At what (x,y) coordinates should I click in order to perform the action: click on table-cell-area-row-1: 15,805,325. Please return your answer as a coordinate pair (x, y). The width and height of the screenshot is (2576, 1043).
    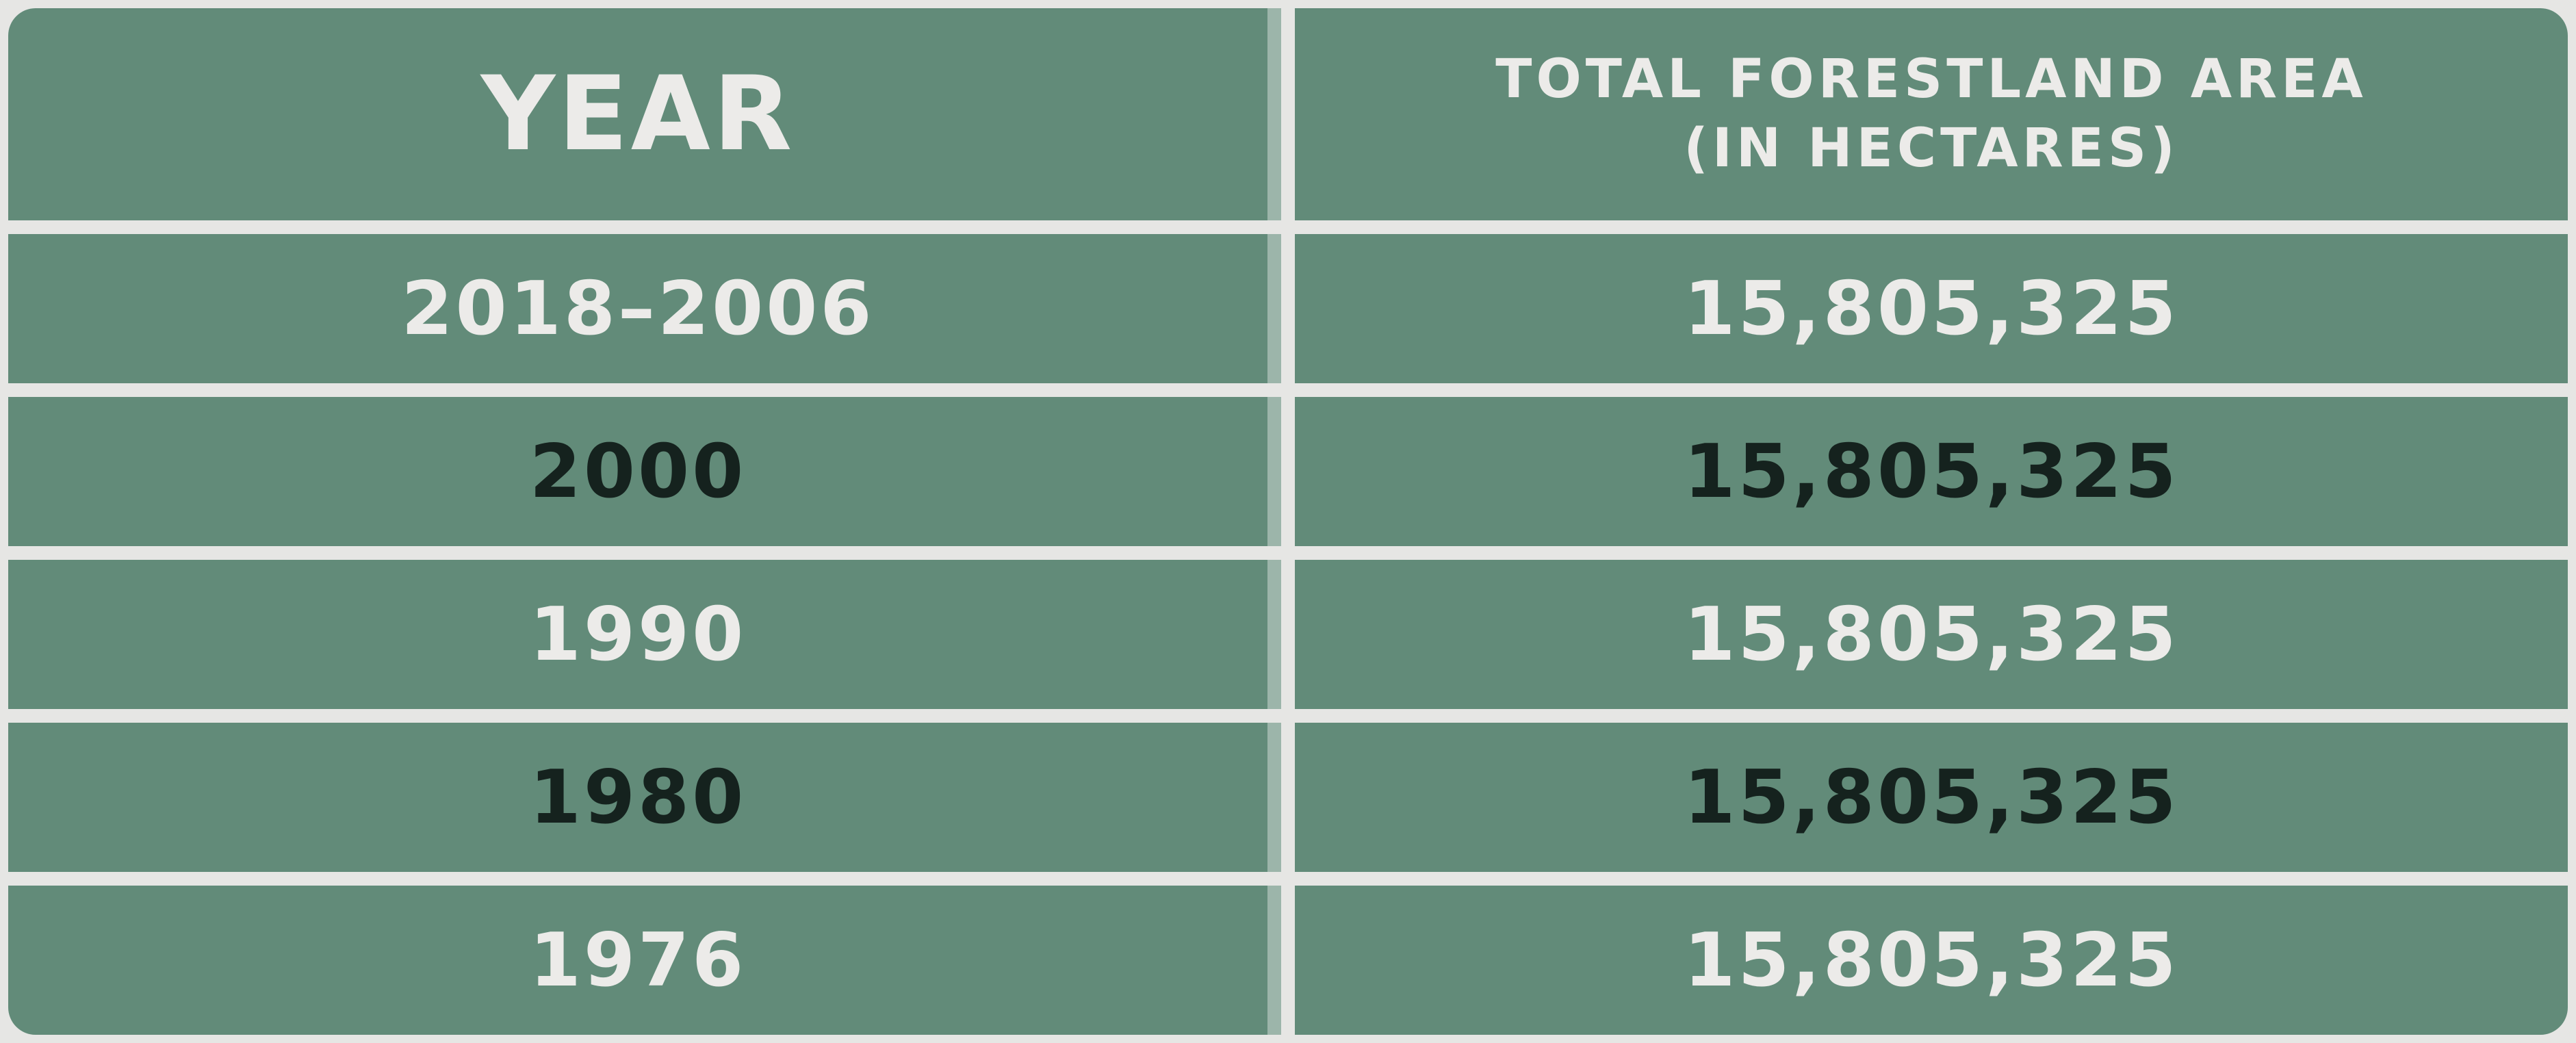
    Looking at the image, I should click on (1931, 308).